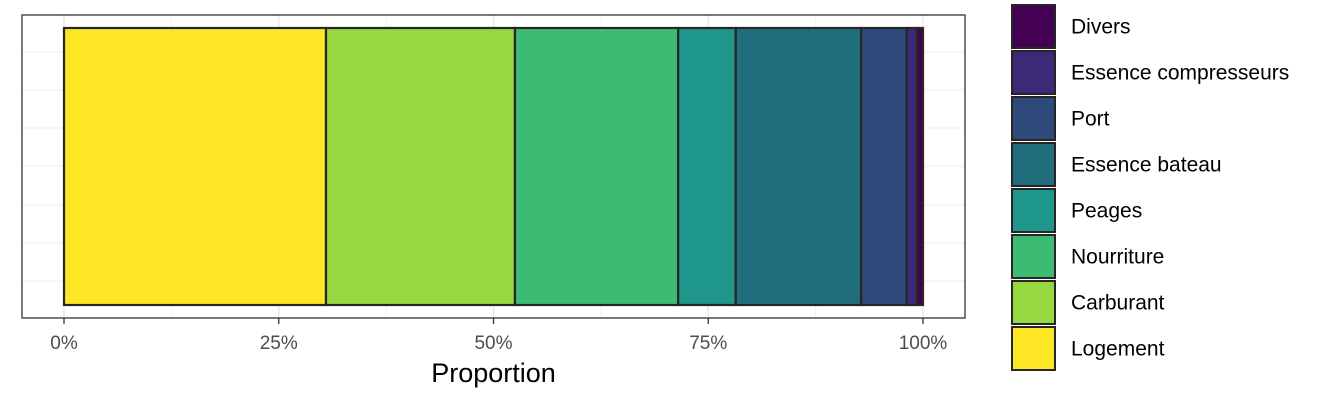  What do you see at coordinates (920, 166) in the screenshot?
I see `bar-segment-divers` at bounding box center [920, 166].